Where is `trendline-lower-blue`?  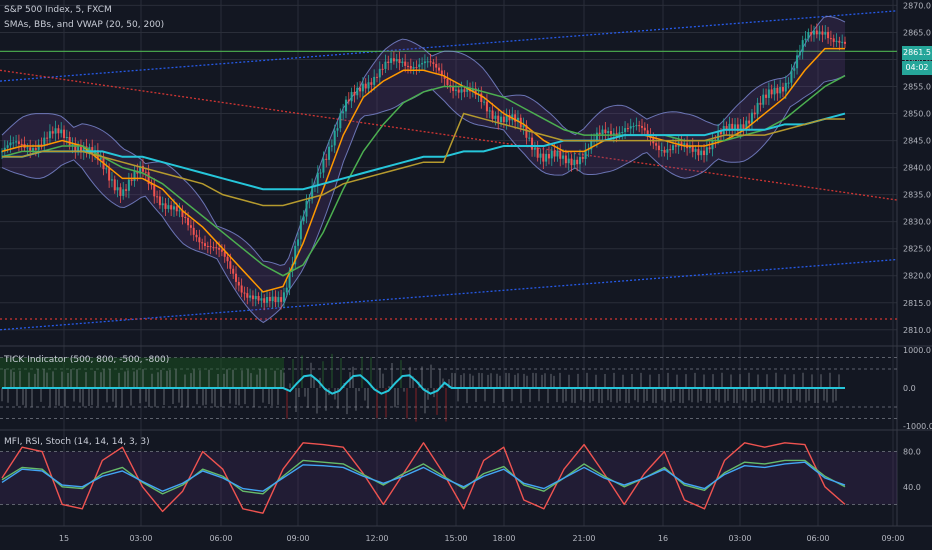 trendline-lower-blue is located at coordinates (449, 294).